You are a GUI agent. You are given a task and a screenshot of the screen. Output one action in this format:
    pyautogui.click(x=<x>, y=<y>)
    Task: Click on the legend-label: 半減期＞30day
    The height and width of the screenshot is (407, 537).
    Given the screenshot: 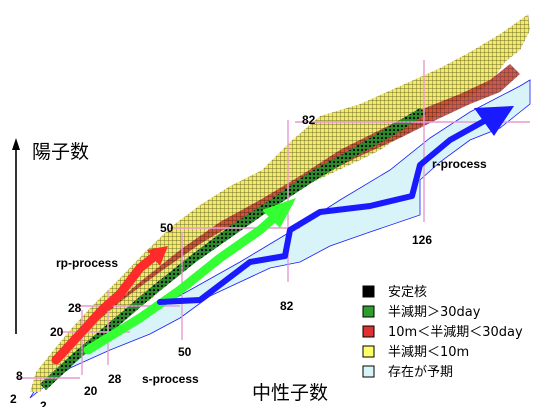 What is the action you would take?
    pyautogui.click(x=434, y=312)
    